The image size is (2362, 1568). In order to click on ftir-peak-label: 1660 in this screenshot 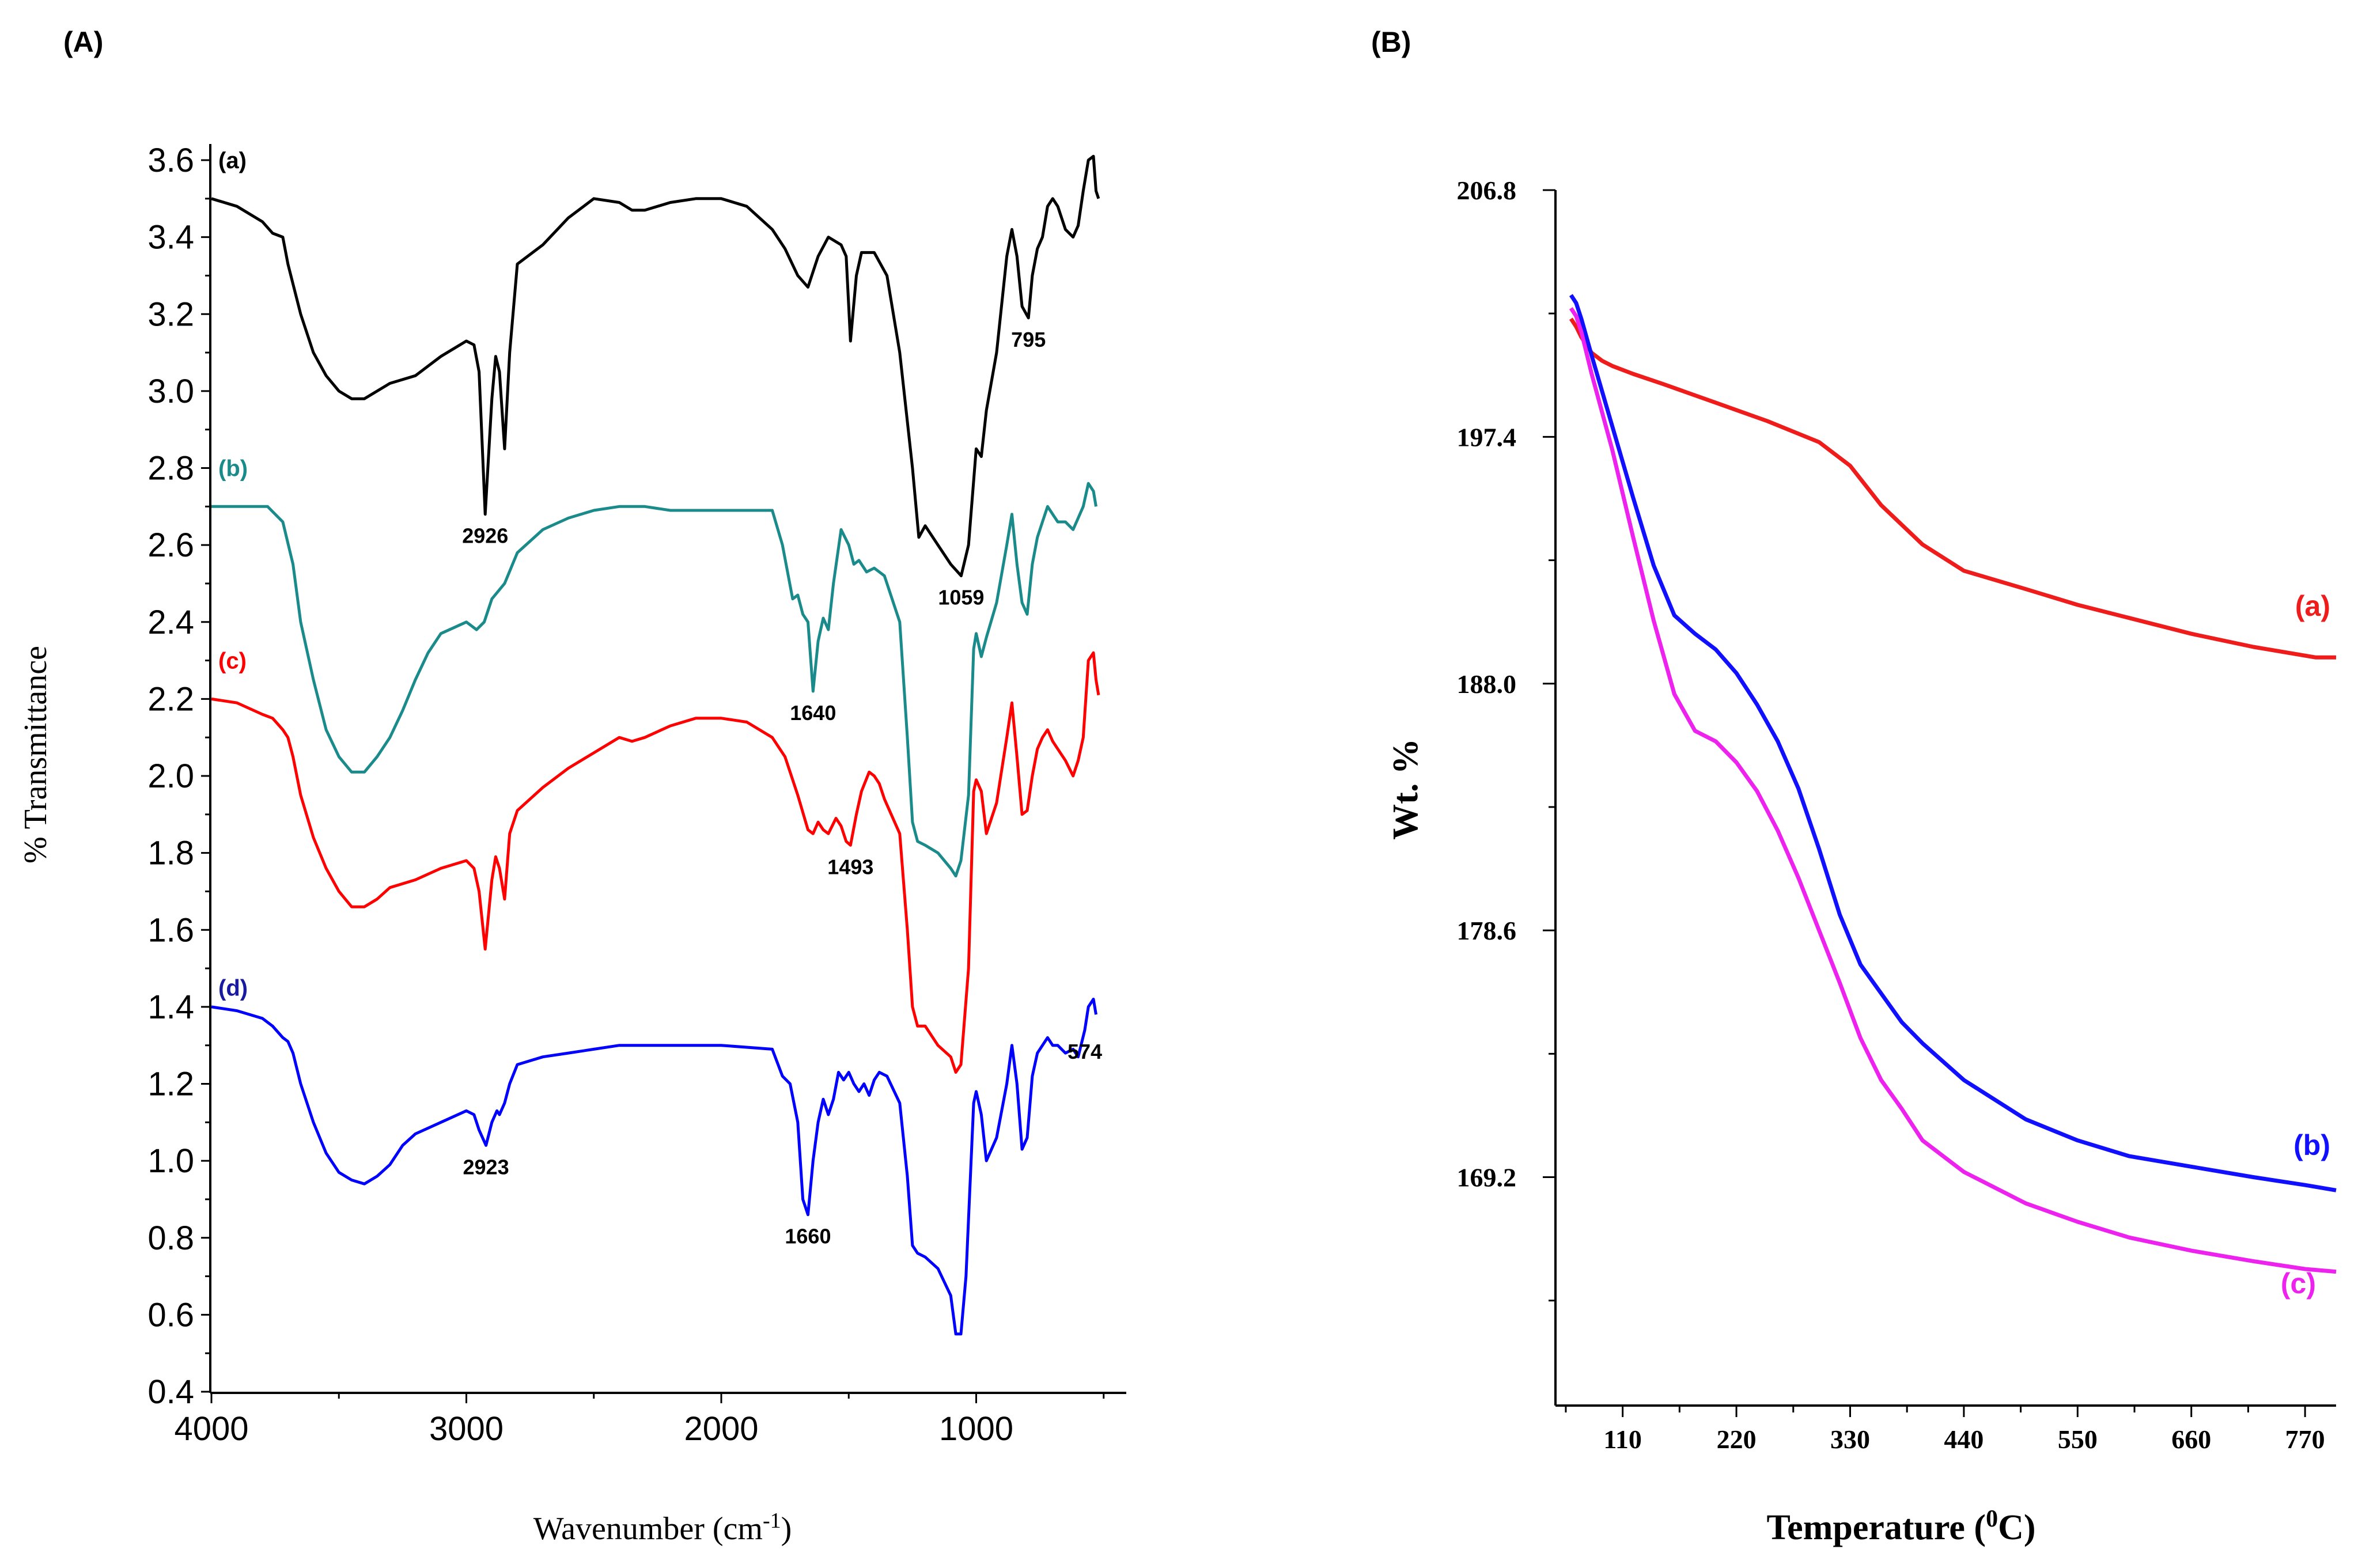, I will do `click(808, 1236)`.